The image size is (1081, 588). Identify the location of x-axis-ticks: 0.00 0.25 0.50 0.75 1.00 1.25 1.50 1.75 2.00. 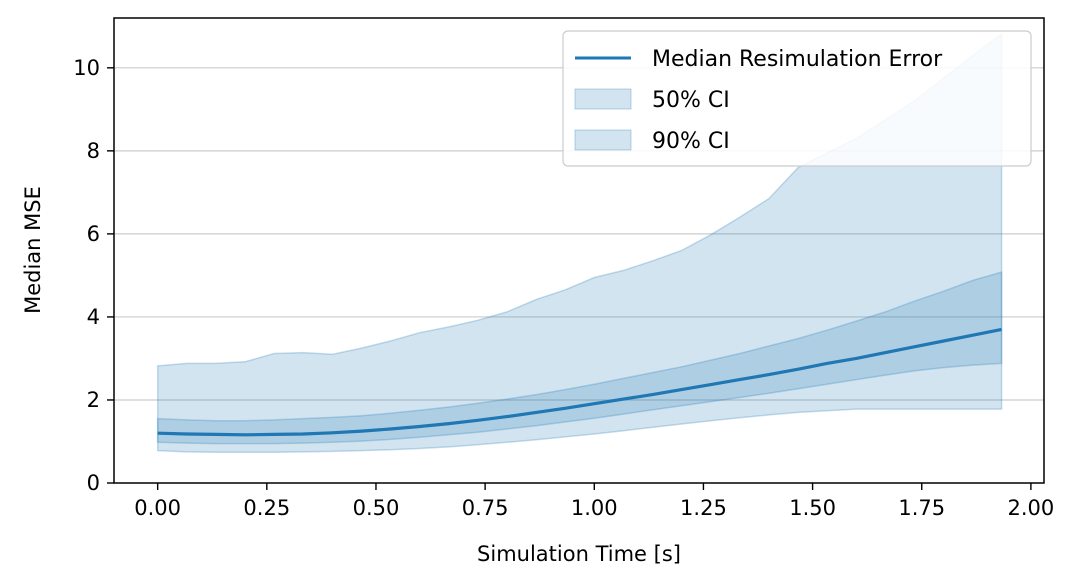
(594, 501).